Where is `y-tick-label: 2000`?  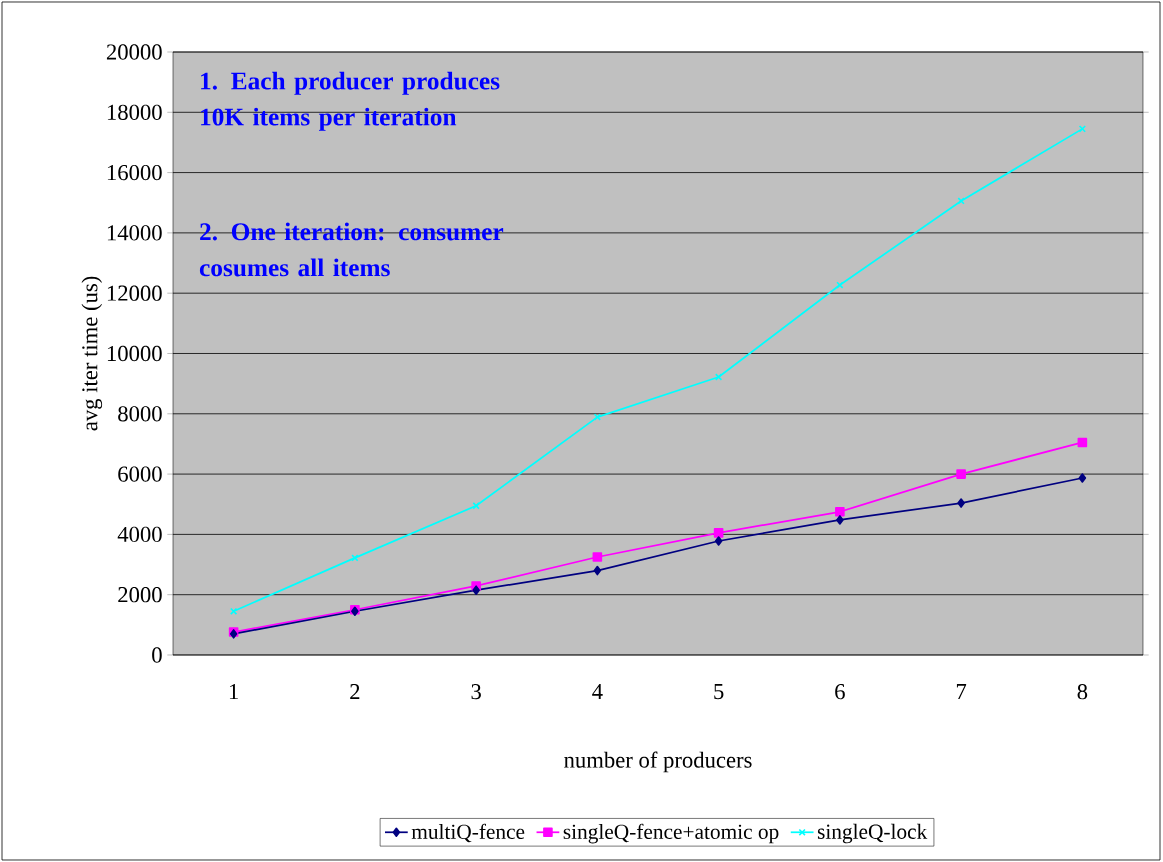 y-tick-label: 2000 is located at coordinates (140, 595).